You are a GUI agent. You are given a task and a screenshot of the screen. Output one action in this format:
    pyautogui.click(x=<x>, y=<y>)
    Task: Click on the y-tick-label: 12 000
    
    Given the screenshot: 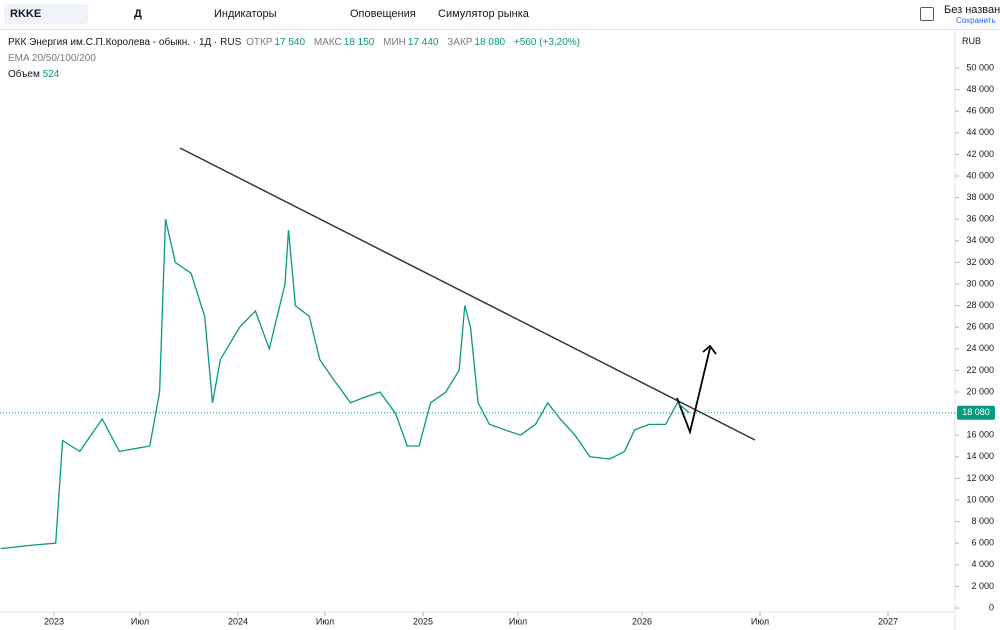 What is the action you would take?
    pyautogui.click(x=980, y=478)
    